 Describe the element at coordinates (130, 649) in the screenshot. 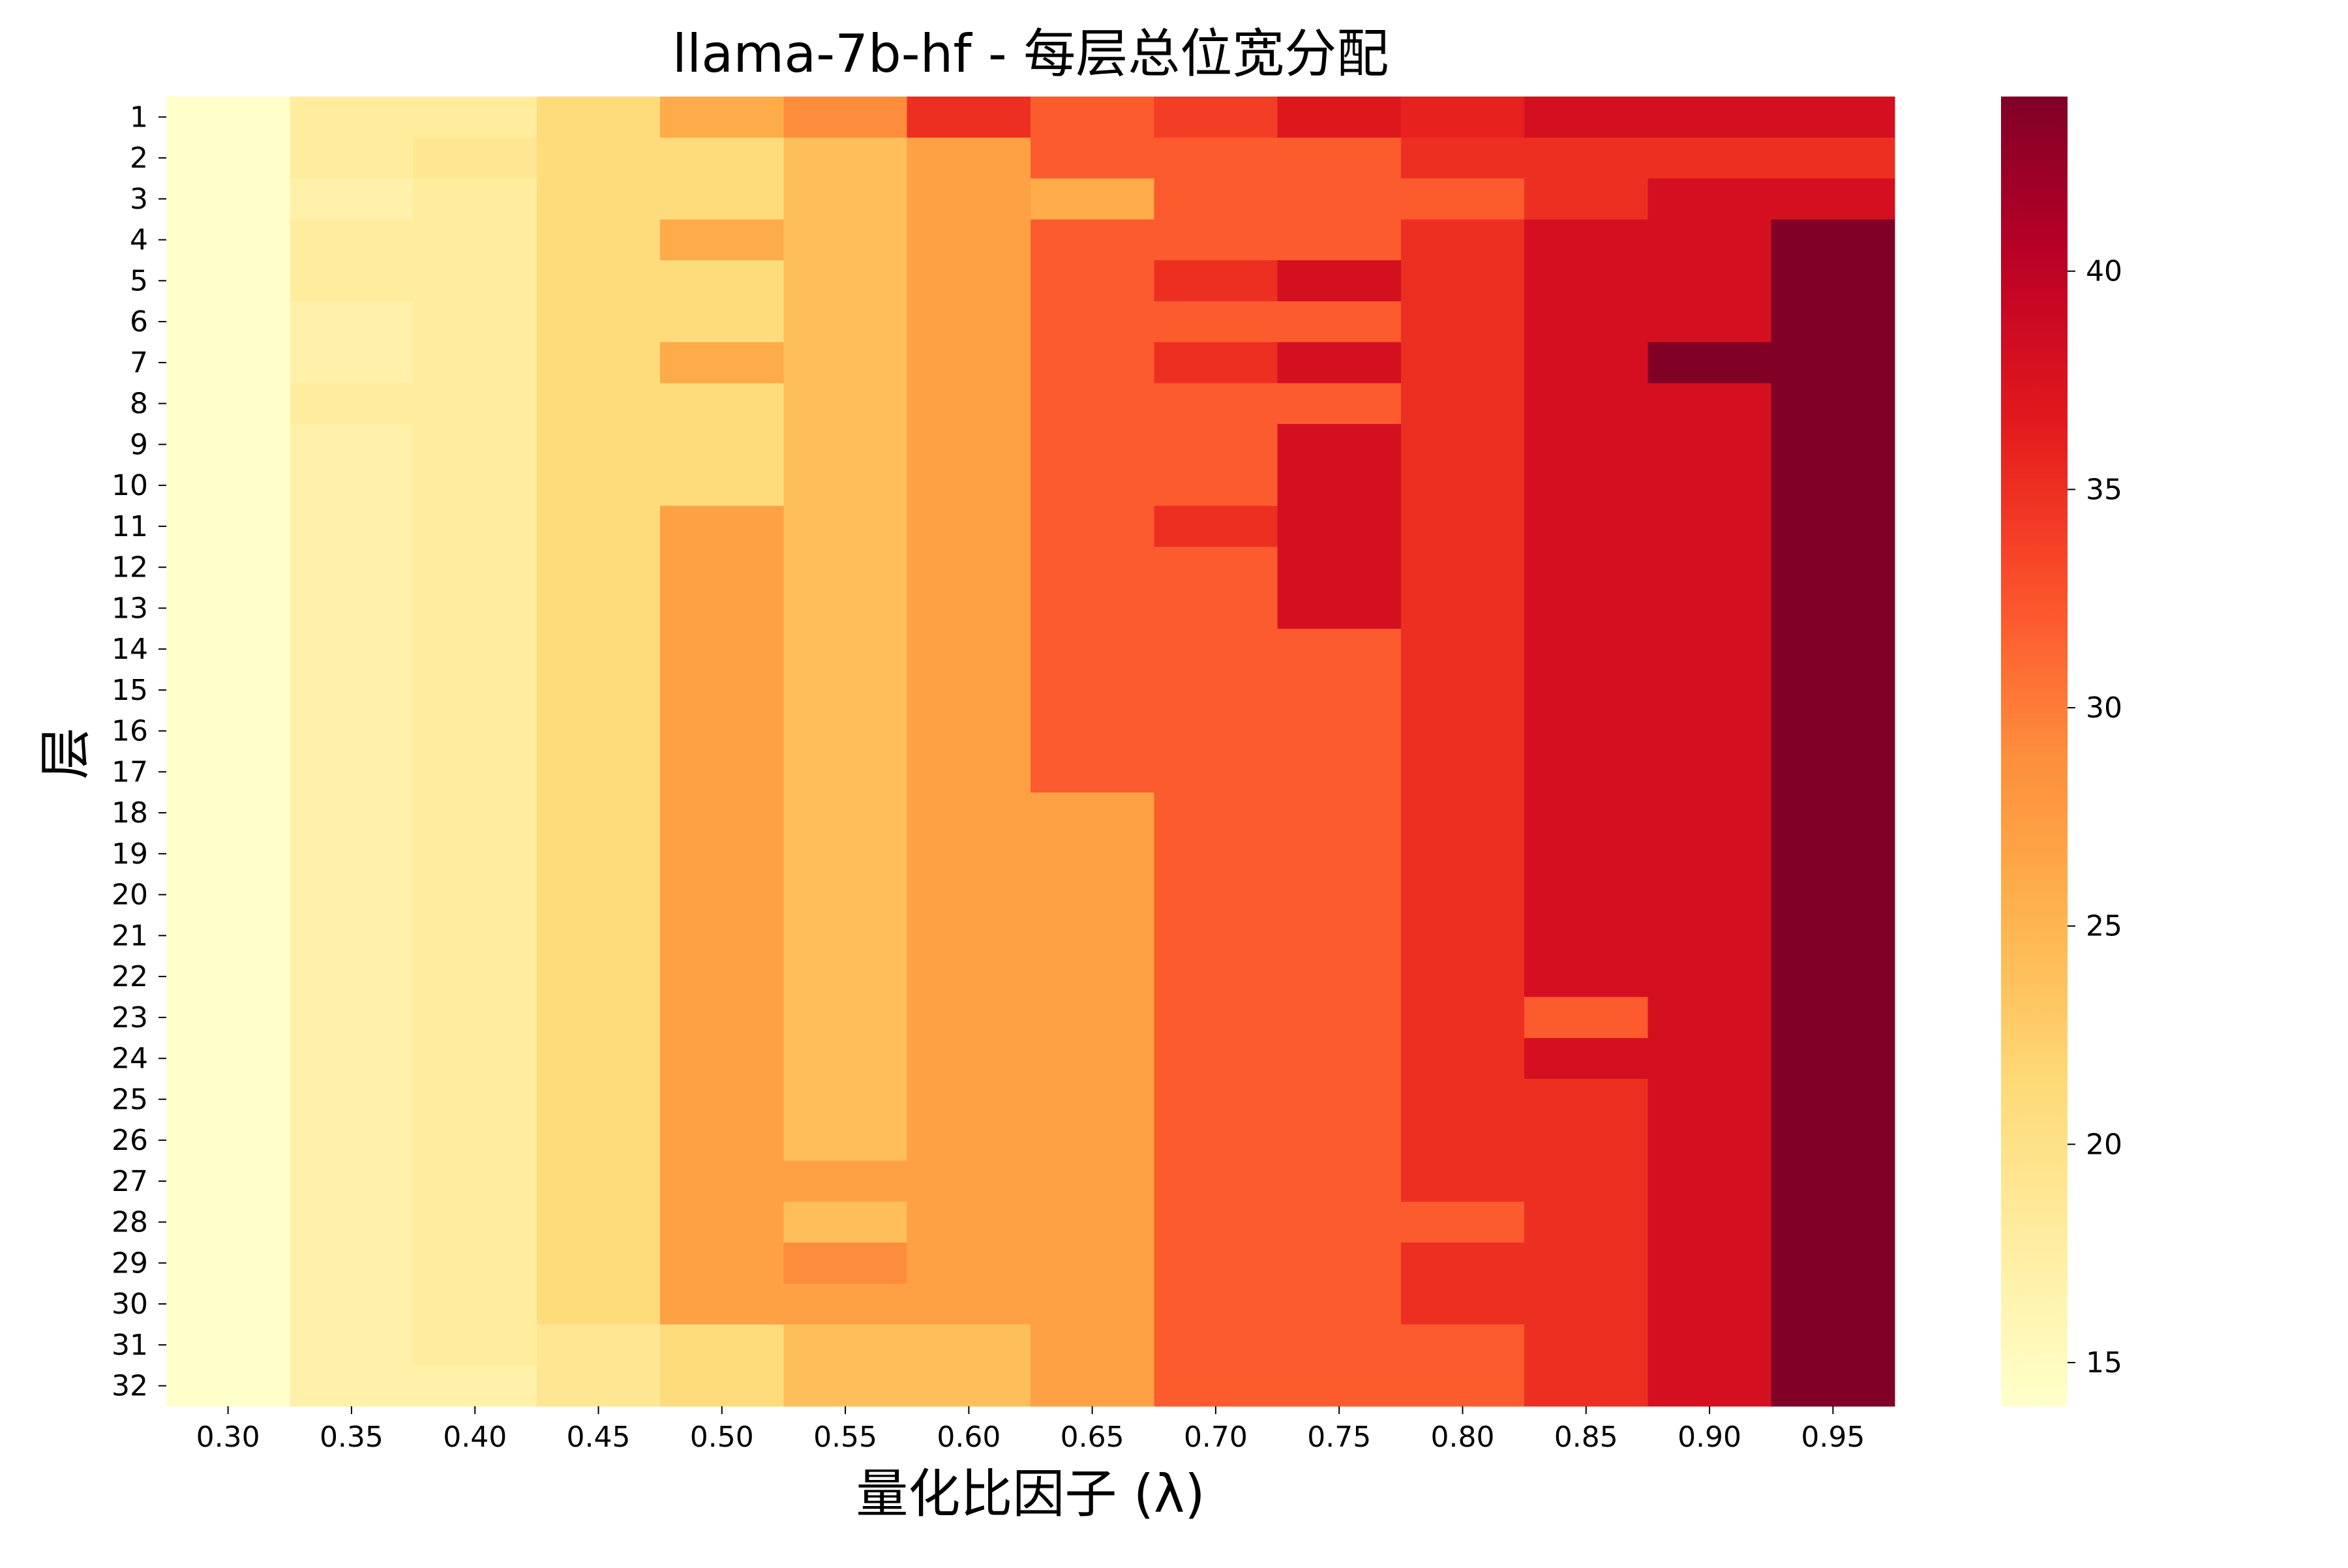

I see `y-tick-label: 14` at that location.